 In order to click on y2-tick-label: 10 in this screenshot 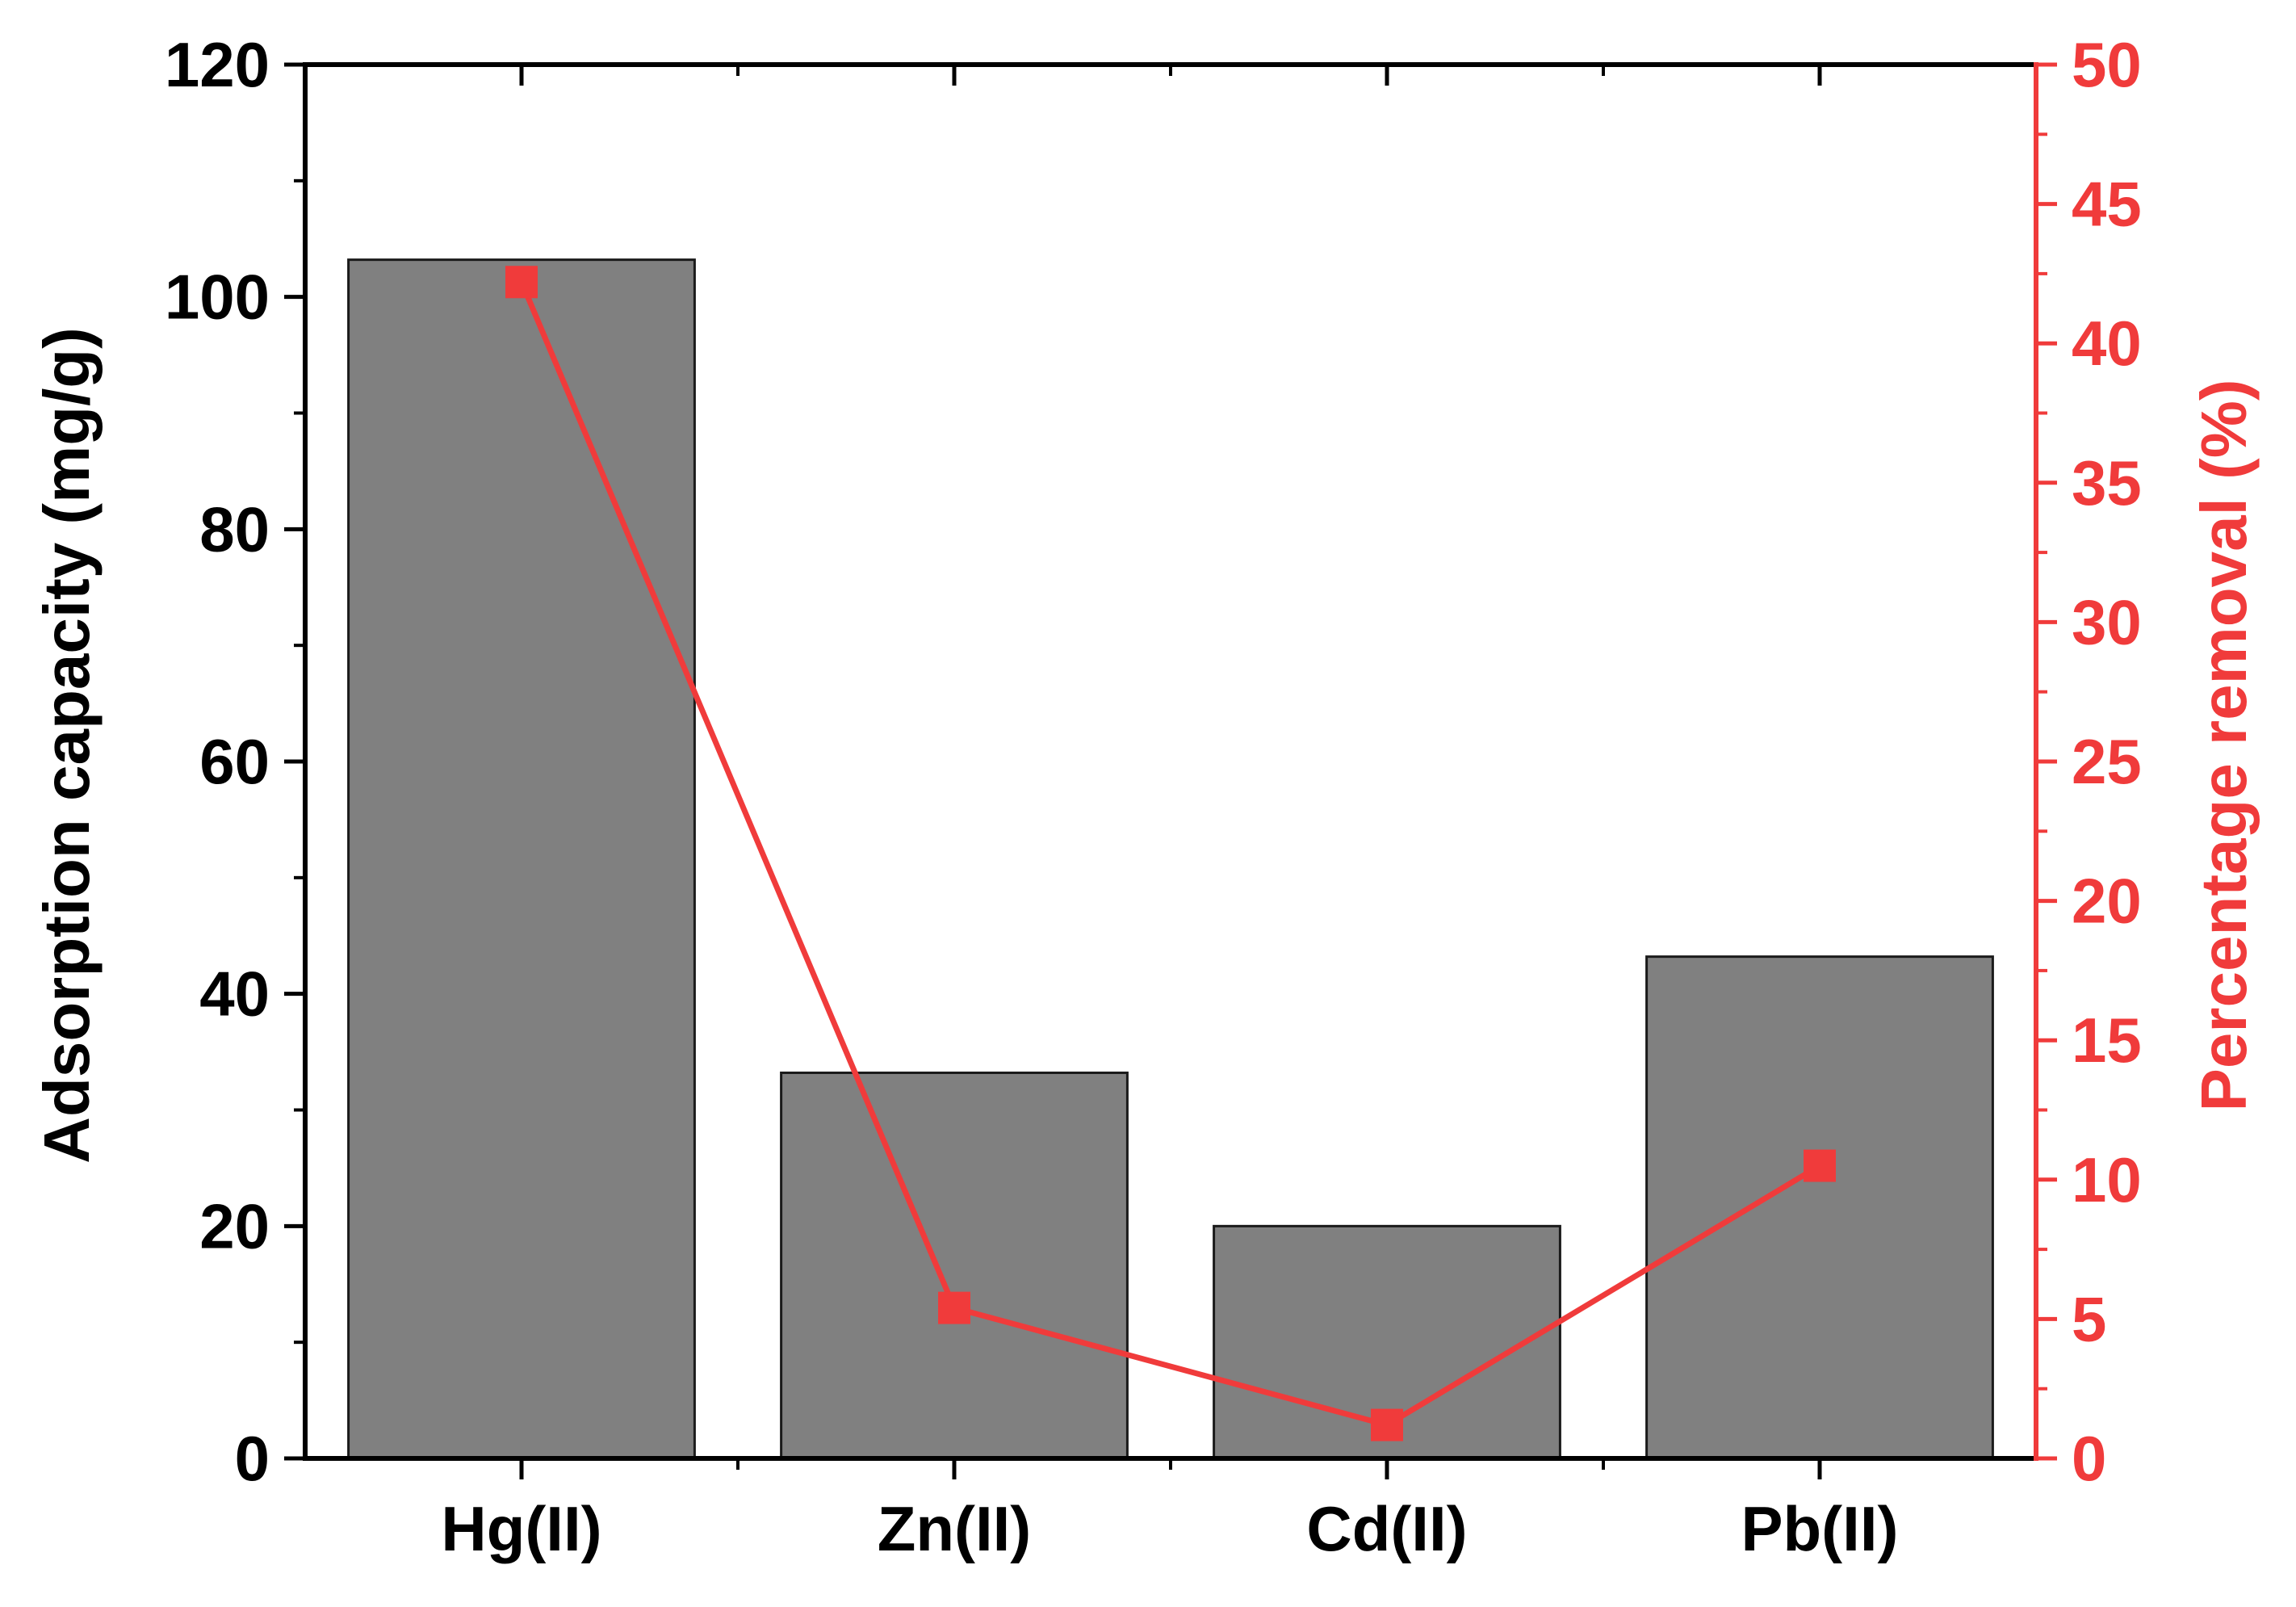, I will do `click(2107, 1179)`.